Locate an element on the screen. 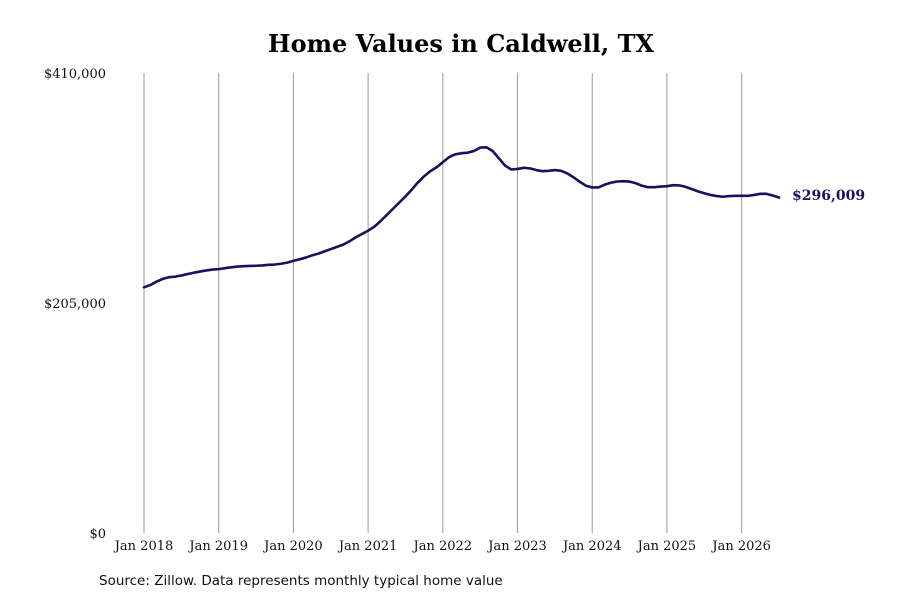  x-tick-label: Jan 2021 is located at coordinates (367, 546).